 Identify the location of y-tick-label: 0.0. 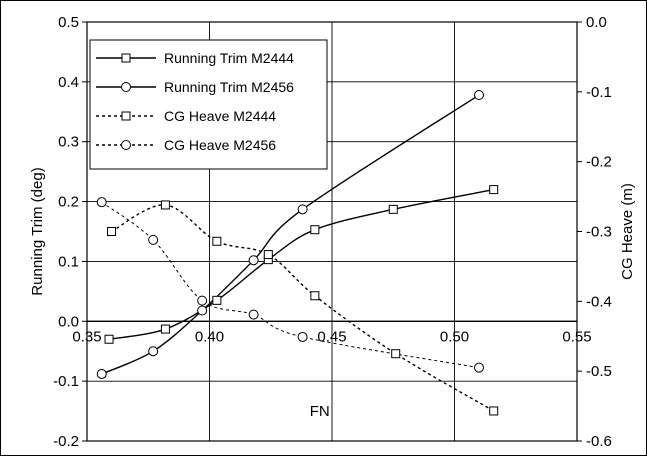
(68, 321).